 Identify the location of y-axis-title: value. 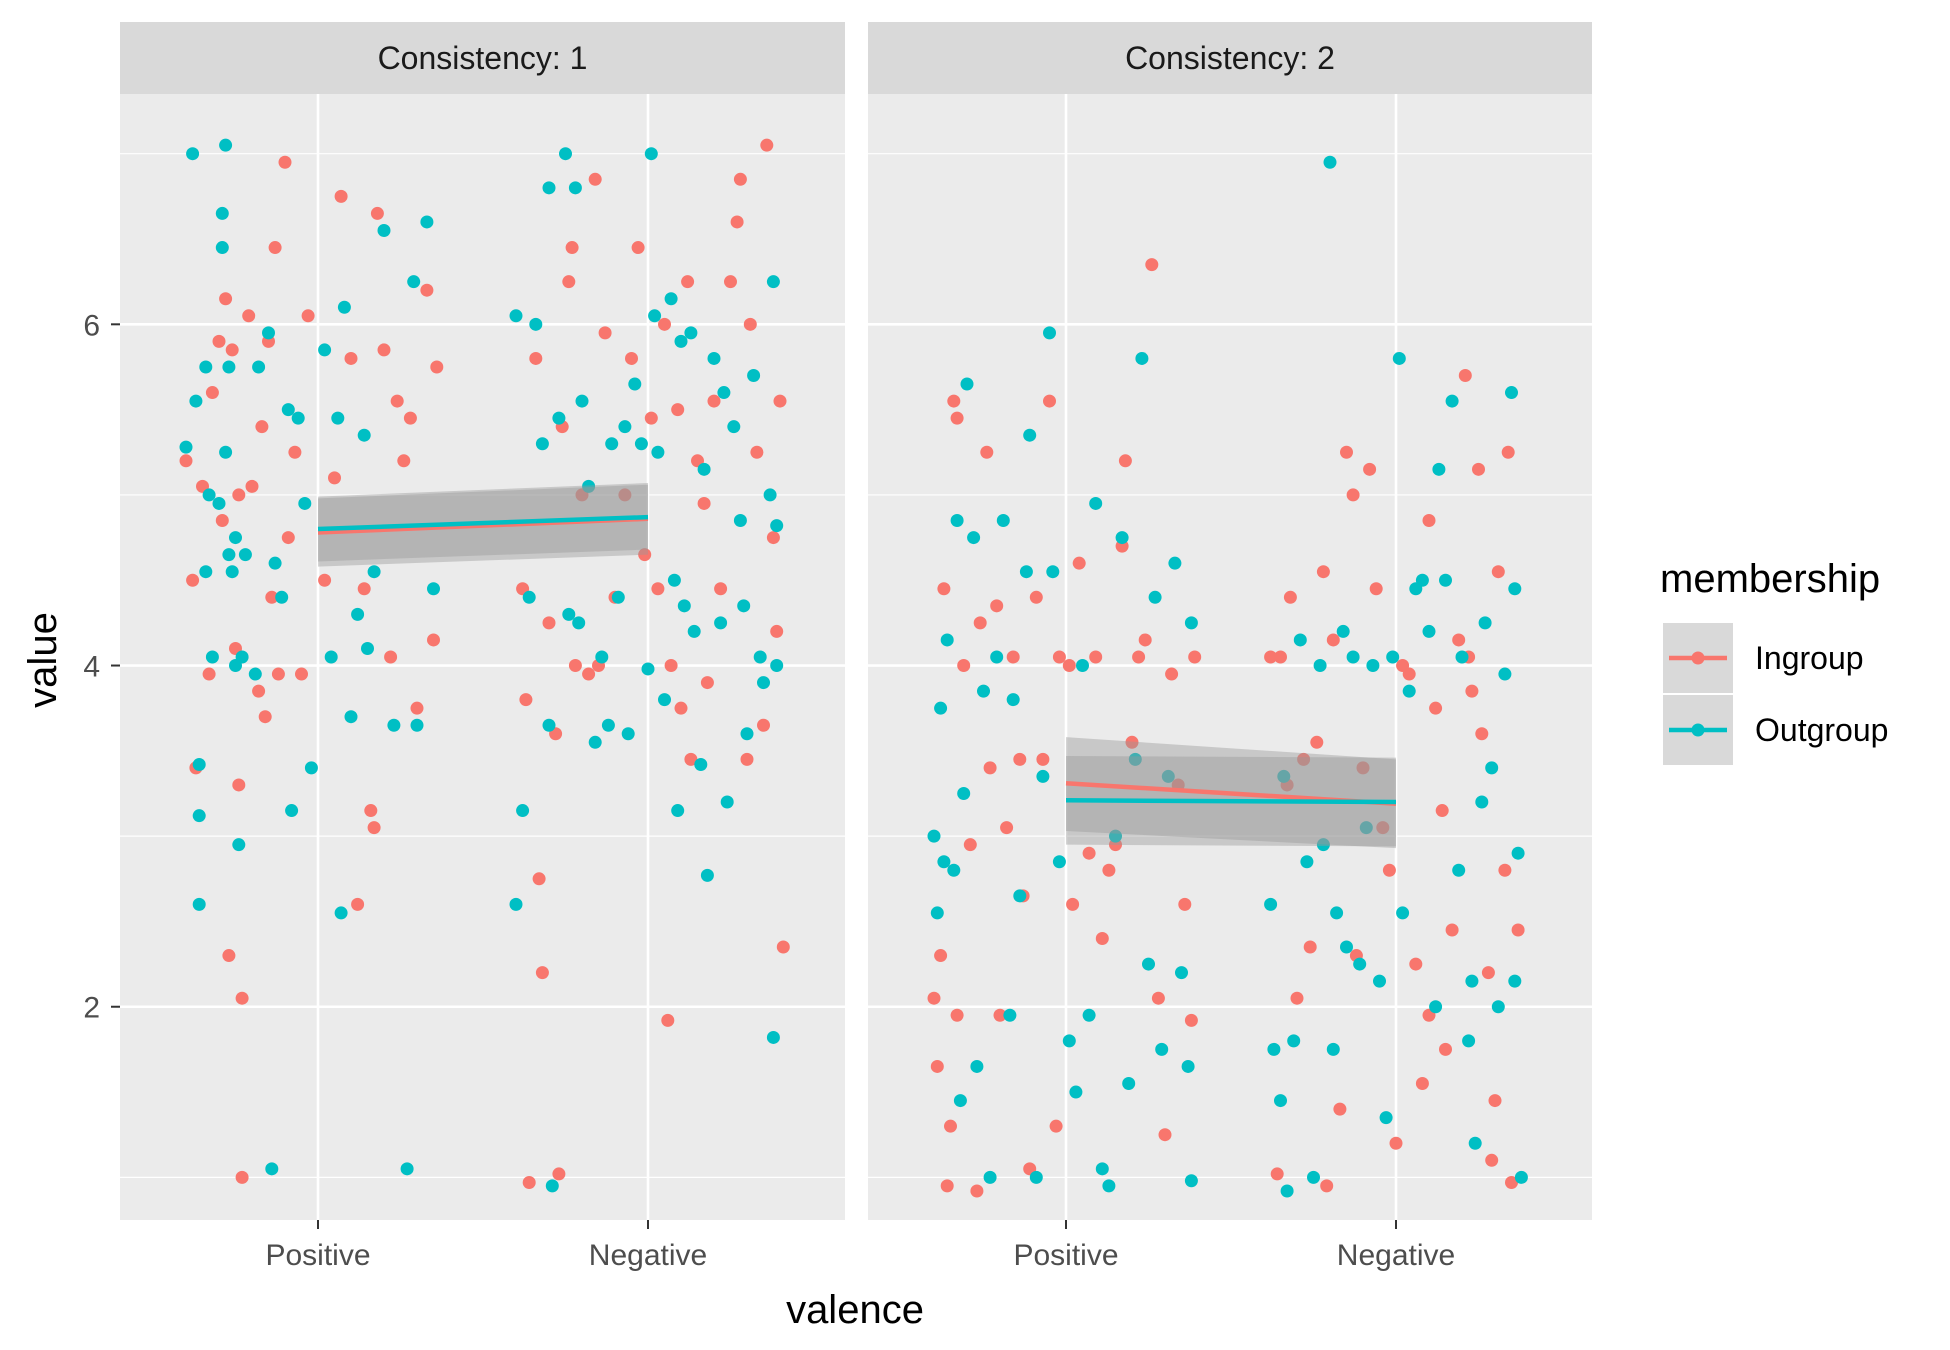
(43, 660).